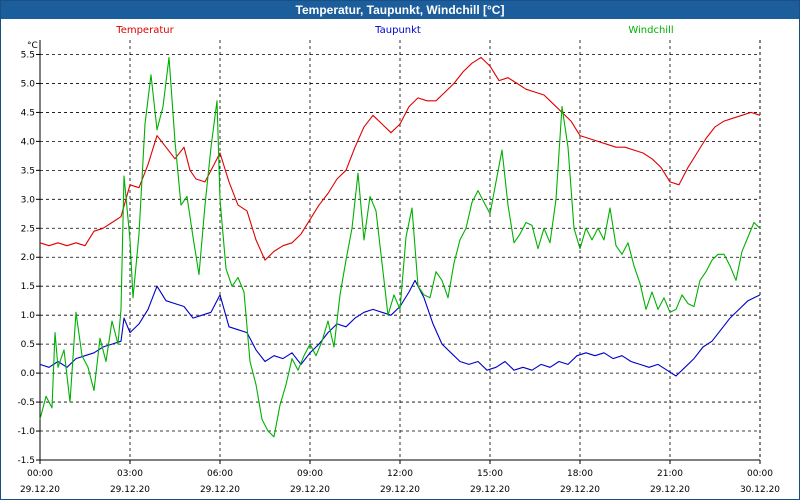 The width and height of the screenshot is (800, 500). I want to click on y-tick-label: 3.0, so click(28, 200).